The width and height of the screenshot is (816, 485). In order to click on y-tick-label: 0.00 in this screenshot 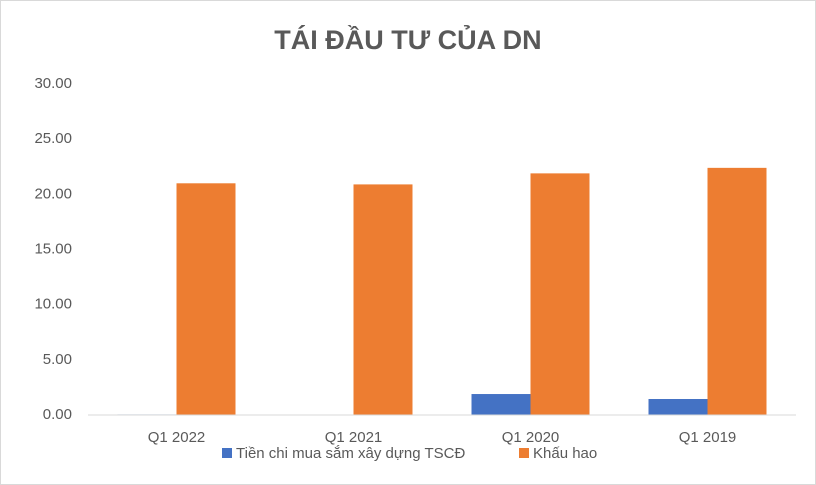, I will do `click(57, 414)`.